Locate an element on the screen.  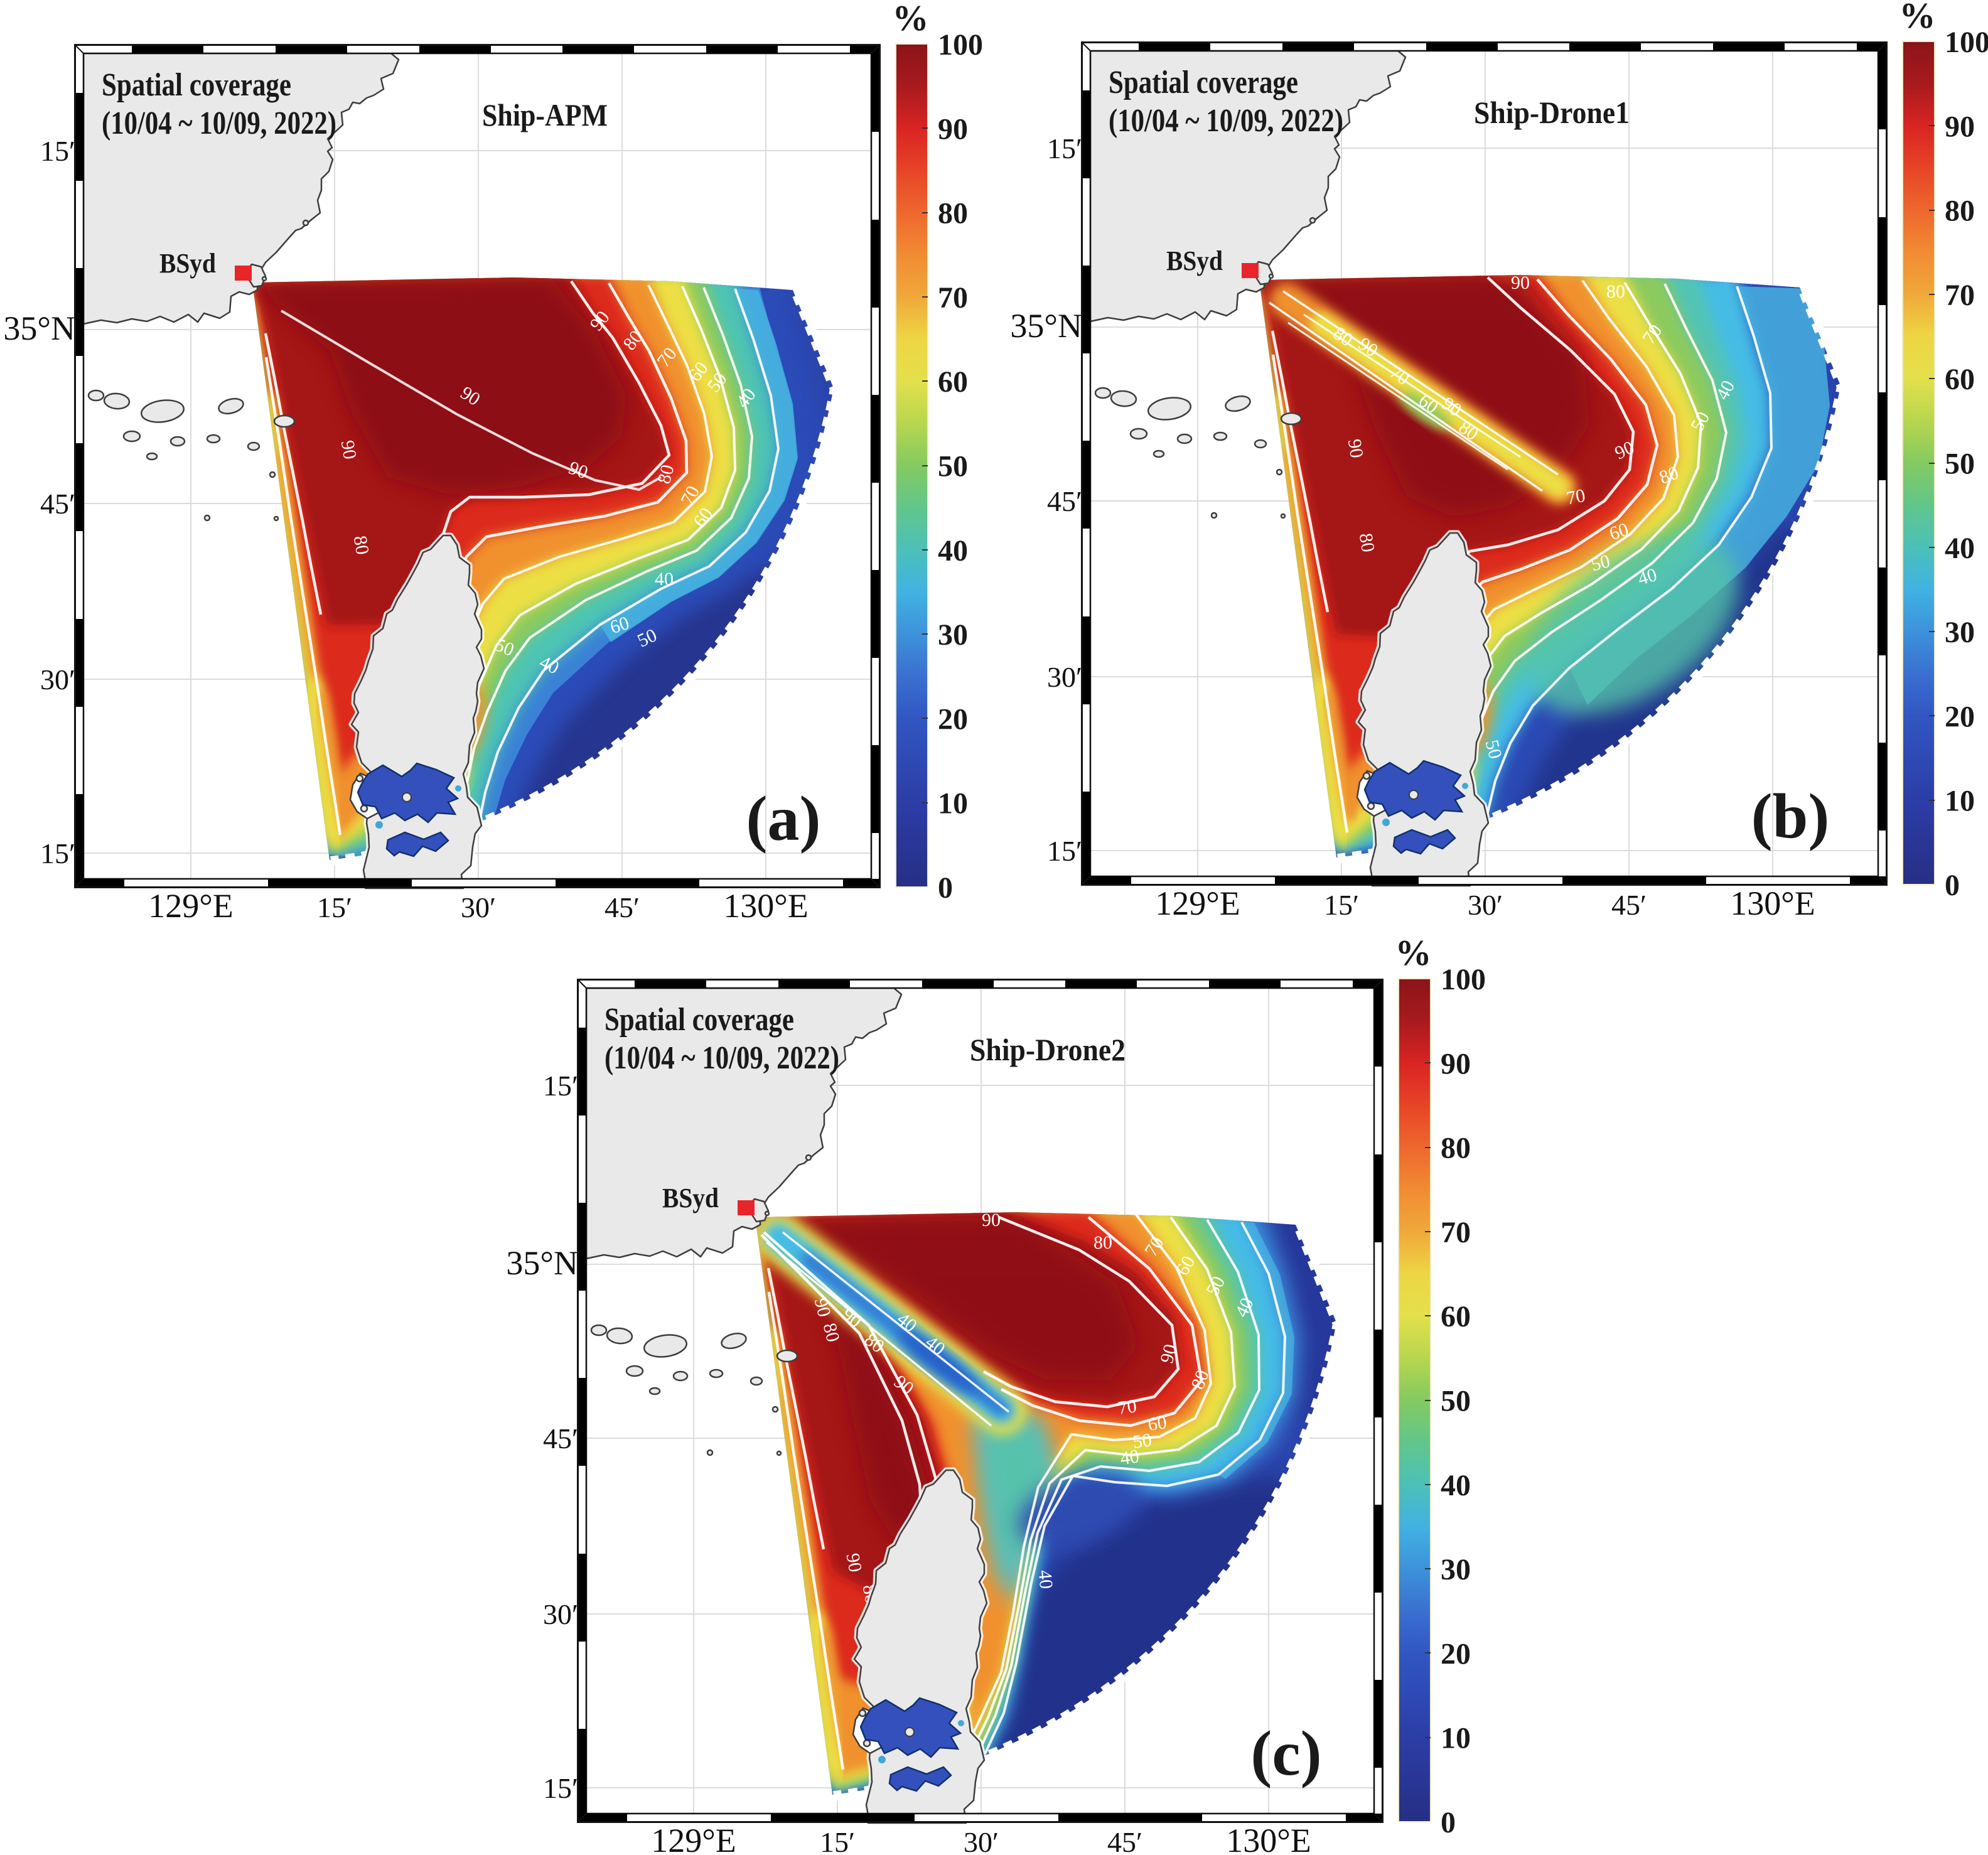
svg-text: (c) is located at coordinates (1286, 1753).